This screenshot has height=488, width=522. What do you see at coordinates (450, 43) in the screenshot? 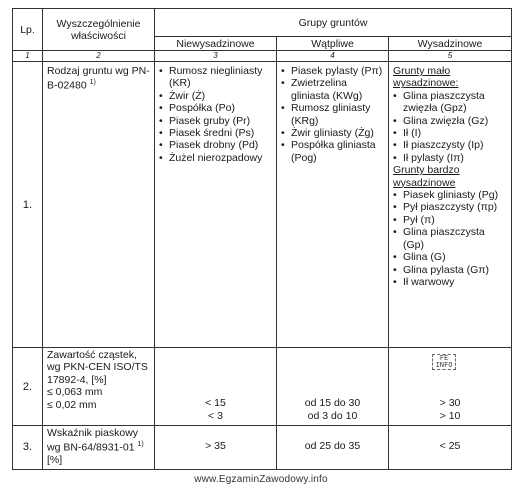
I see `header-frost: Wysadzinowe` at bounding box center [450, 43].